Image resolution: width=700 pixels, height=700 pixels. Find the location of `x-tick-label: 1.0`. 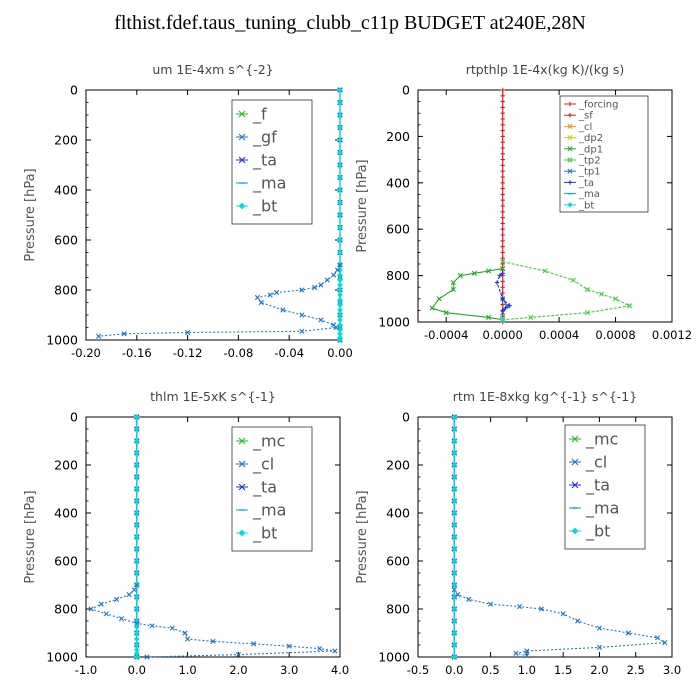

x-tick-label: 1.0 is located at coordinates (187, 670).